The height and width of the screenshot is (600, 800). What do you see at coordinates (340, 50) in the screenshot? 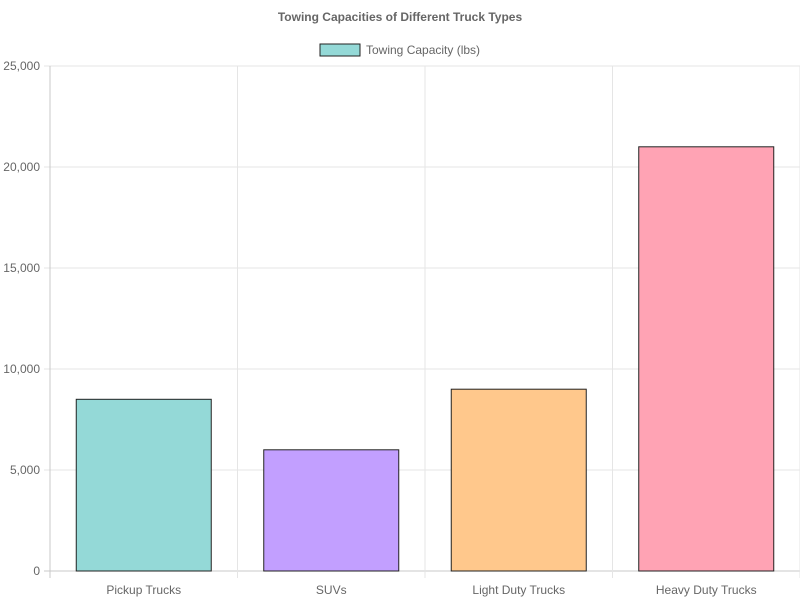
I see `legend-swatch` at bounding box center [340, 50].